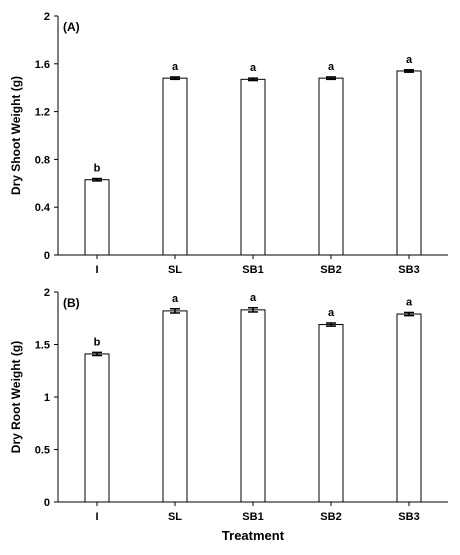 This screenshot has height=555, width=460. Describe the element at coordinates (42, 65) in the screenshot. I see `y-tick-label: 1.6` at that location.